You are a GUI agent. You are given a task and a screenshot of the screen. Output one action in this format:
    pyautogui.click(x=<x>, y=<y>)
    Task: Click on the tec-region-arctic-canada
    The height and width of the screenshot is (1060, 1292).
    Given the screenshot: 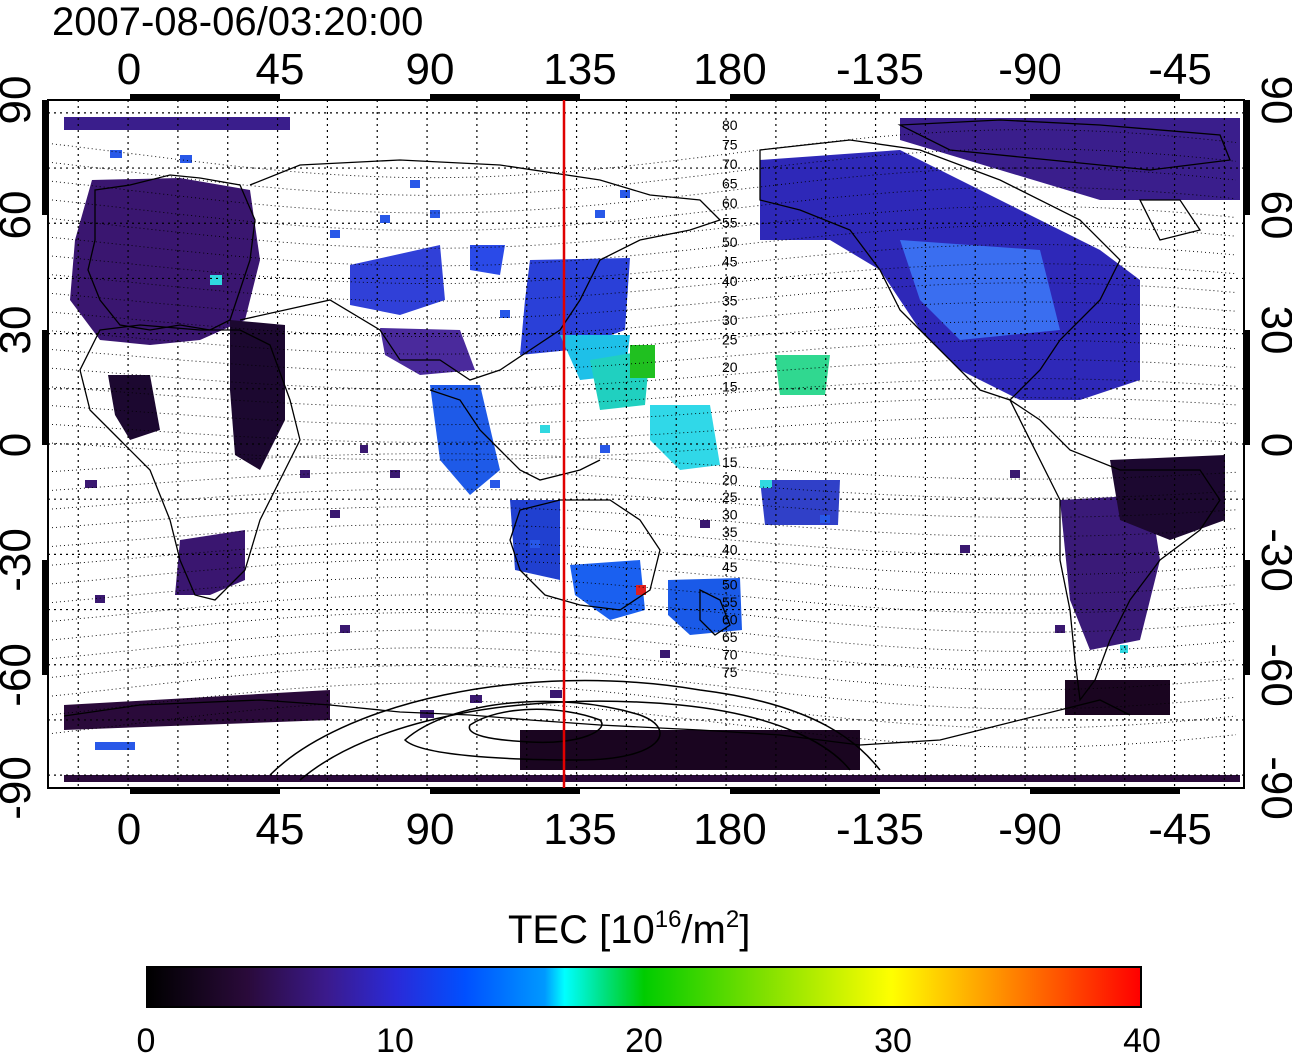 What is the action you would take?
    pyautogui.click(x=1070, y=159)
    